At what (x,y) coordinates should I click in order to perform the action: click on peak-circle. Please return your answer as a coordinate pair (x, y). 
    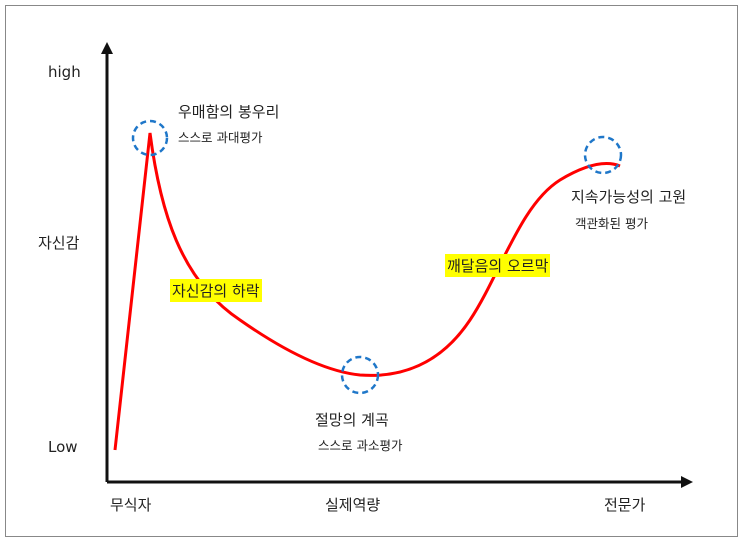
    Looking at the image, I should click on (150, 138).